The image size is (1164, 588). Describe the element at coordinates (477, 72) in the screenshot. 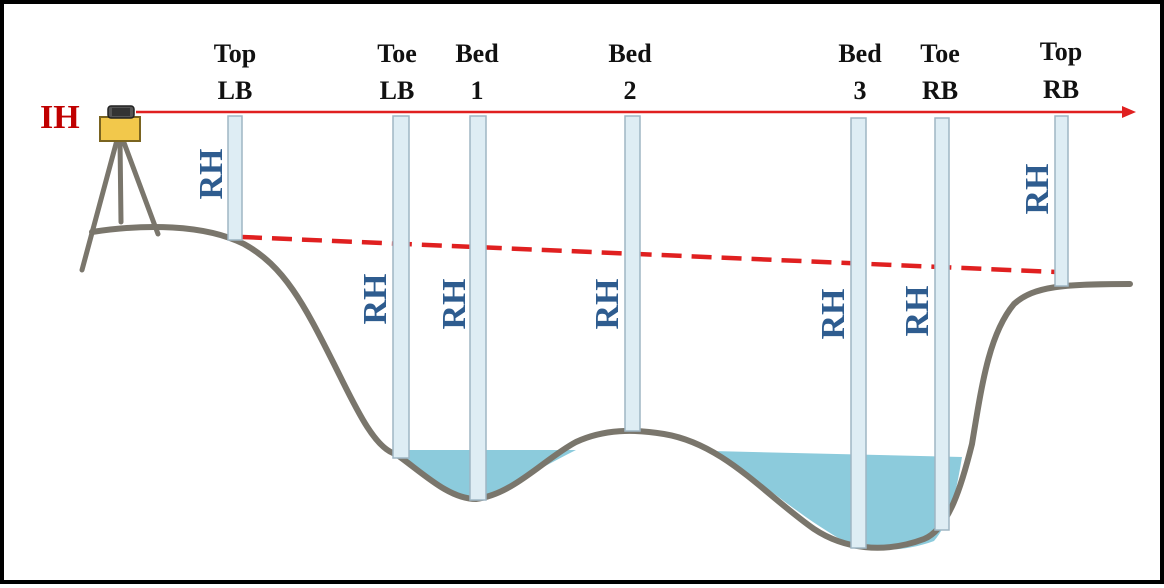

I see `station-label-bed-1: Bed 1` at that location.